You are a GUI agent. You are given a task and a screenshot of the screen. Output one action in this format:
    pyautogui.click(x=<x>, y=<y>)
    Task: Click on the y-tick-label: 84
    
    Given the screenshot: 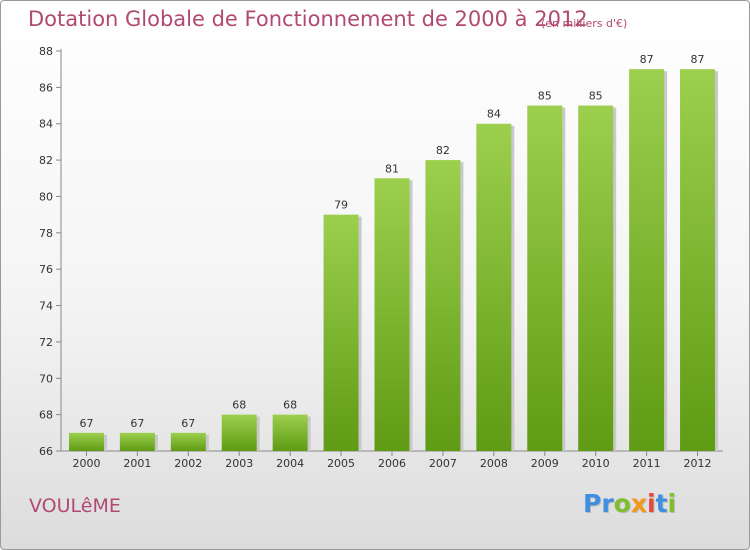 What is the action you would take?
    pyautogui.click(x=46, y=124)
    